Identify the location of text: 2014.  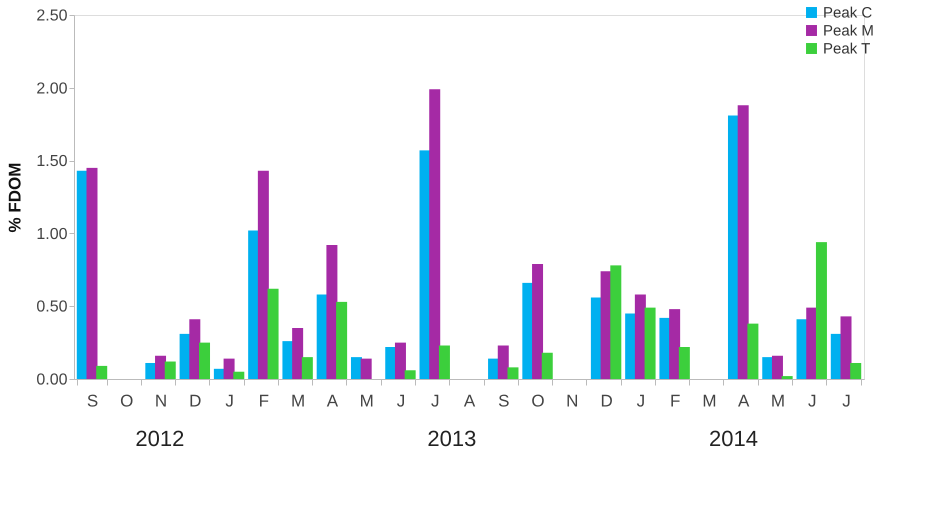
(733, 438).